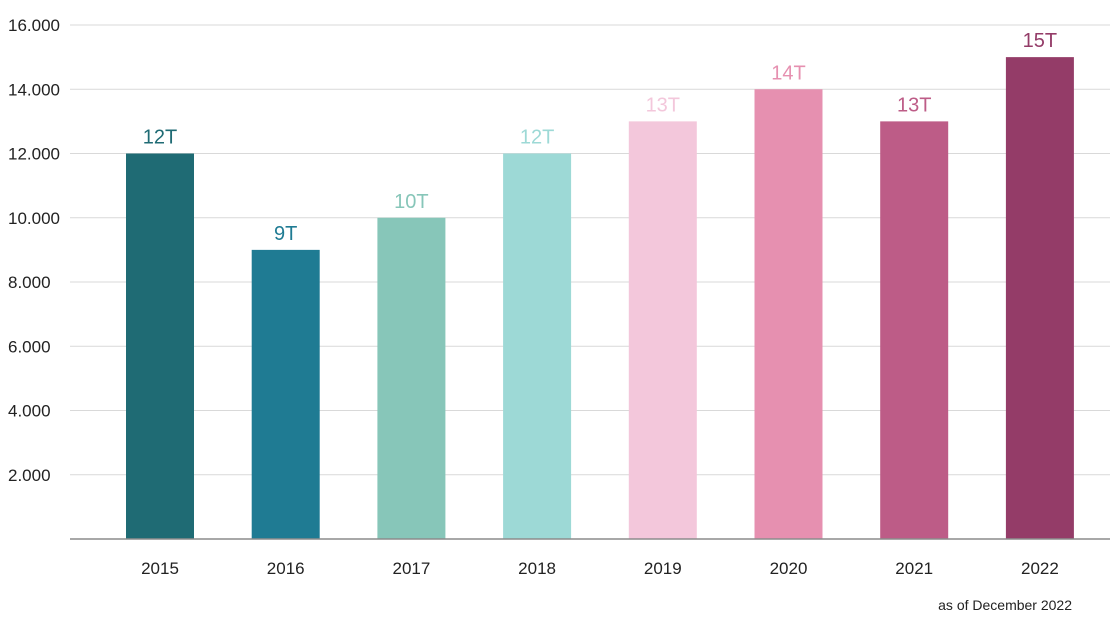  Describe the element at coordinates (1005, 605) in the screenshot. I see `footnote: as of December 2022` at that location.